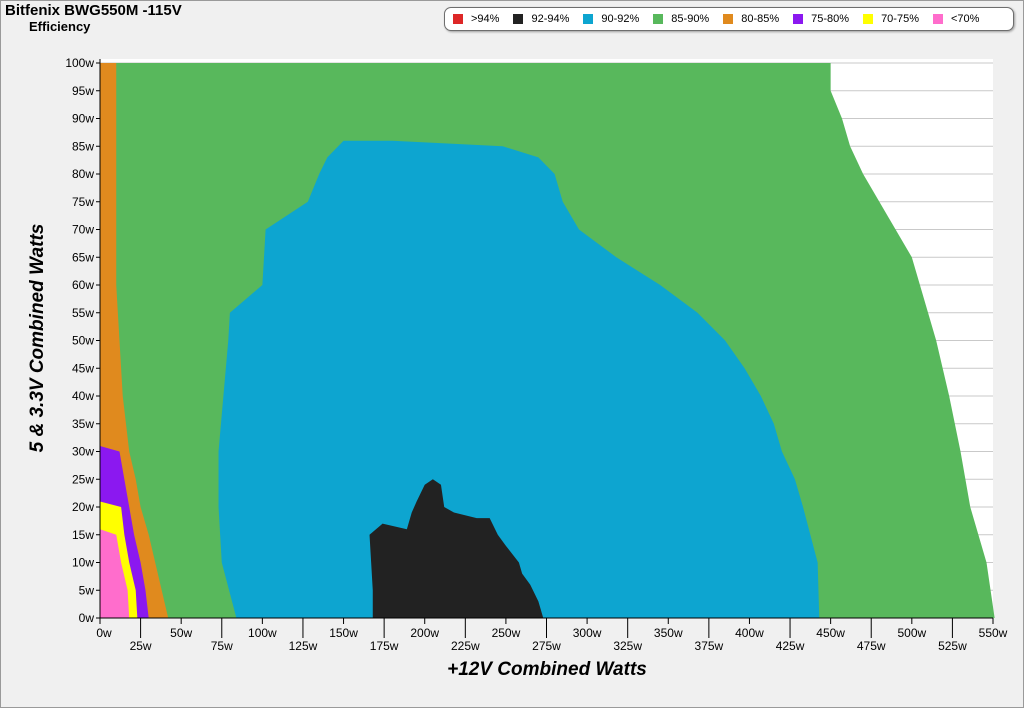 The image size is (1024, 708). What do you see at coordinates (83, 285) in the screenshot?
I see `y-tick-label: 60w` at bounding box center [83, 285].